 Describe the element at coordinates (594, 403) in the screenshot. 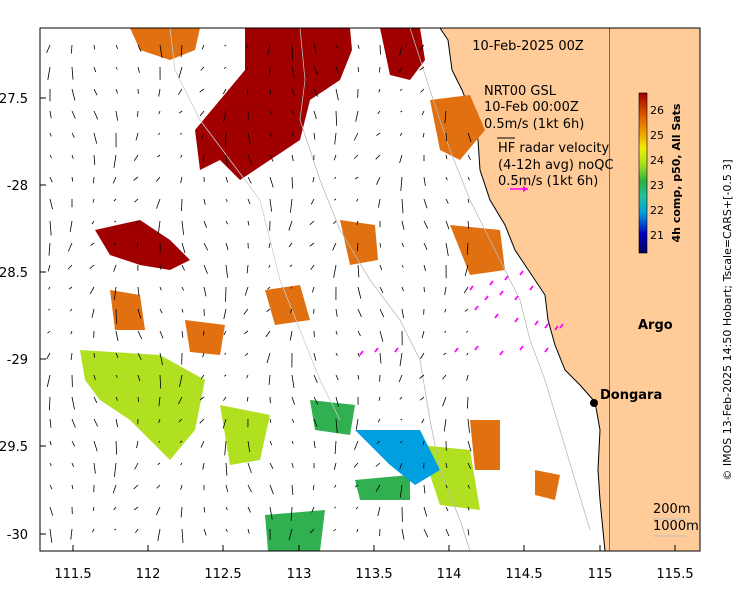

I see `dongara-marker` at that location.